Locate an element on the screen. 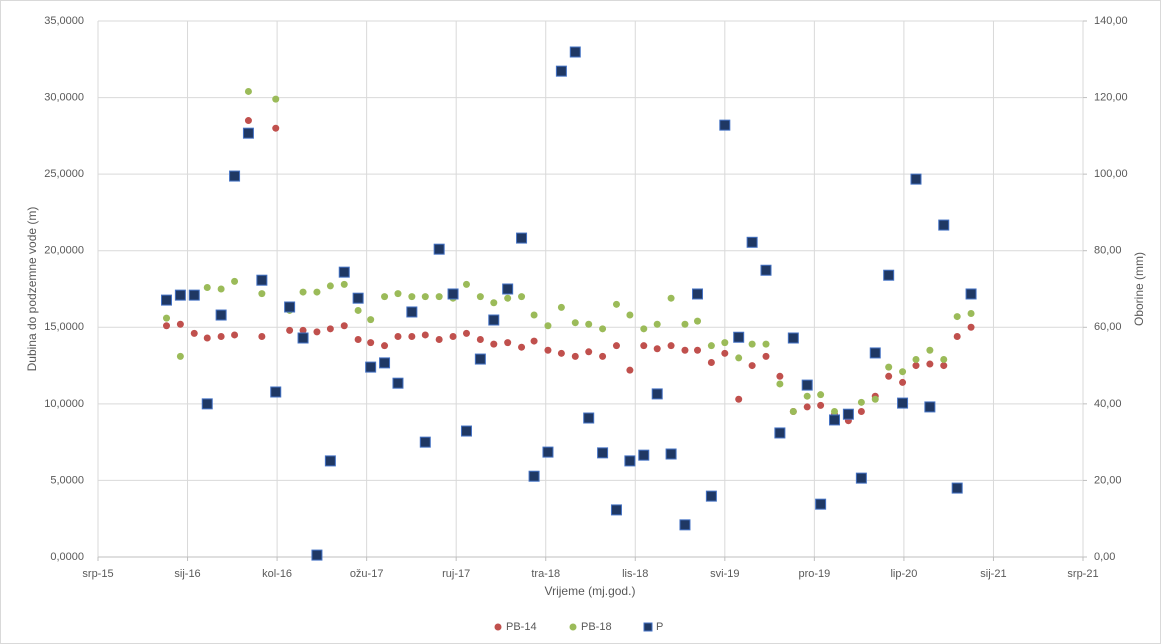 The height and width of the screenshot is (644, 1161). y-tick-label: 25,0000 is located at coordinates (64, 174).